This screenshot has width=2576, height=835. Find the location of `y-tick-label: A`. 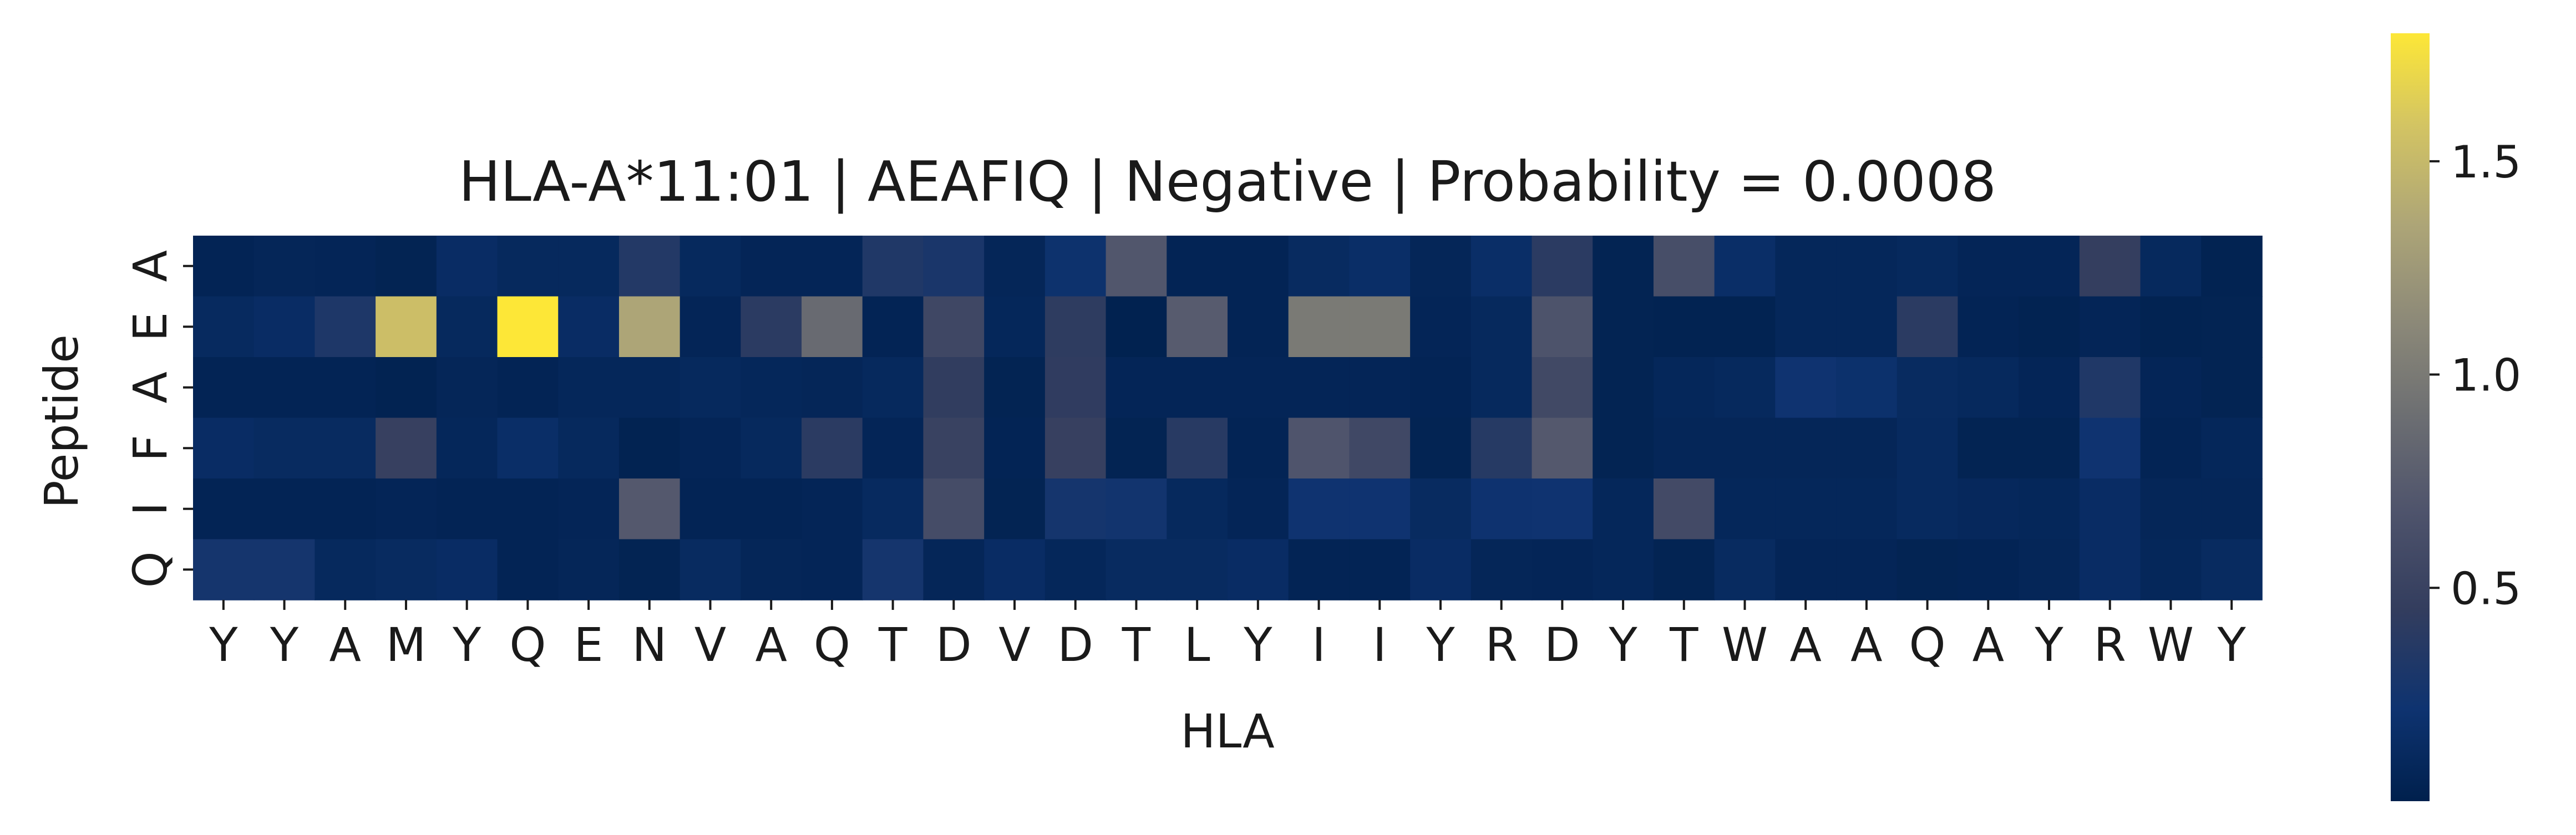

y-tick-label: A is located at coordinates (150, 266).